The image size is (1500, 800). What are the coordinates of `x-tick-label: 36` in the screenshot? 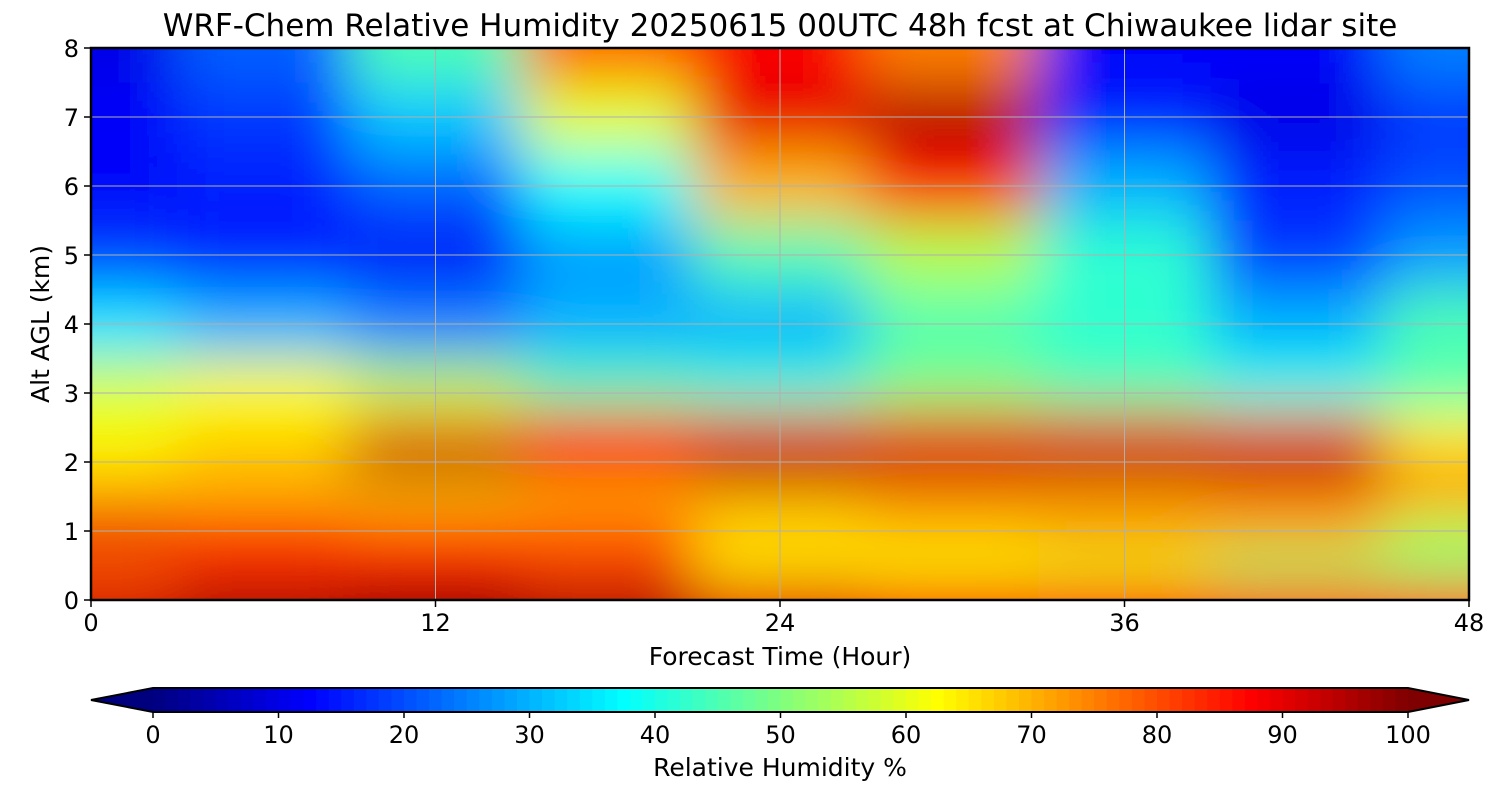 It's located at (1124, 623).